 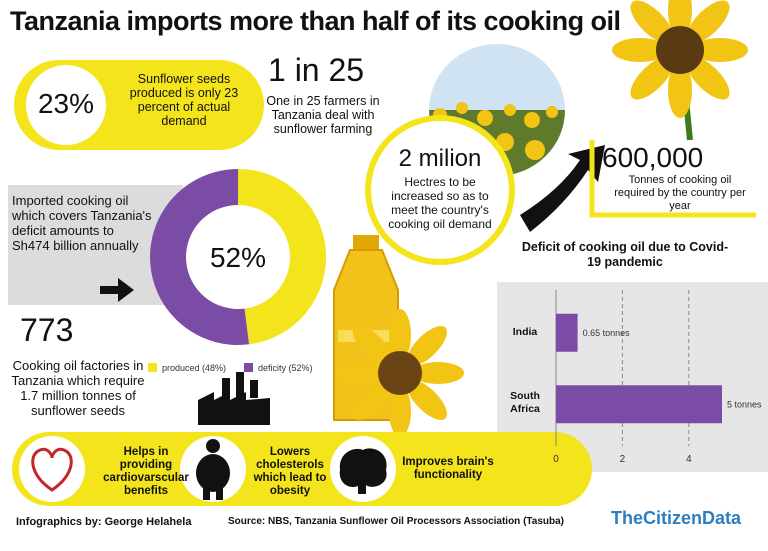 I want to click on legend-label: deficity (52%), so click(x=285, y=368).